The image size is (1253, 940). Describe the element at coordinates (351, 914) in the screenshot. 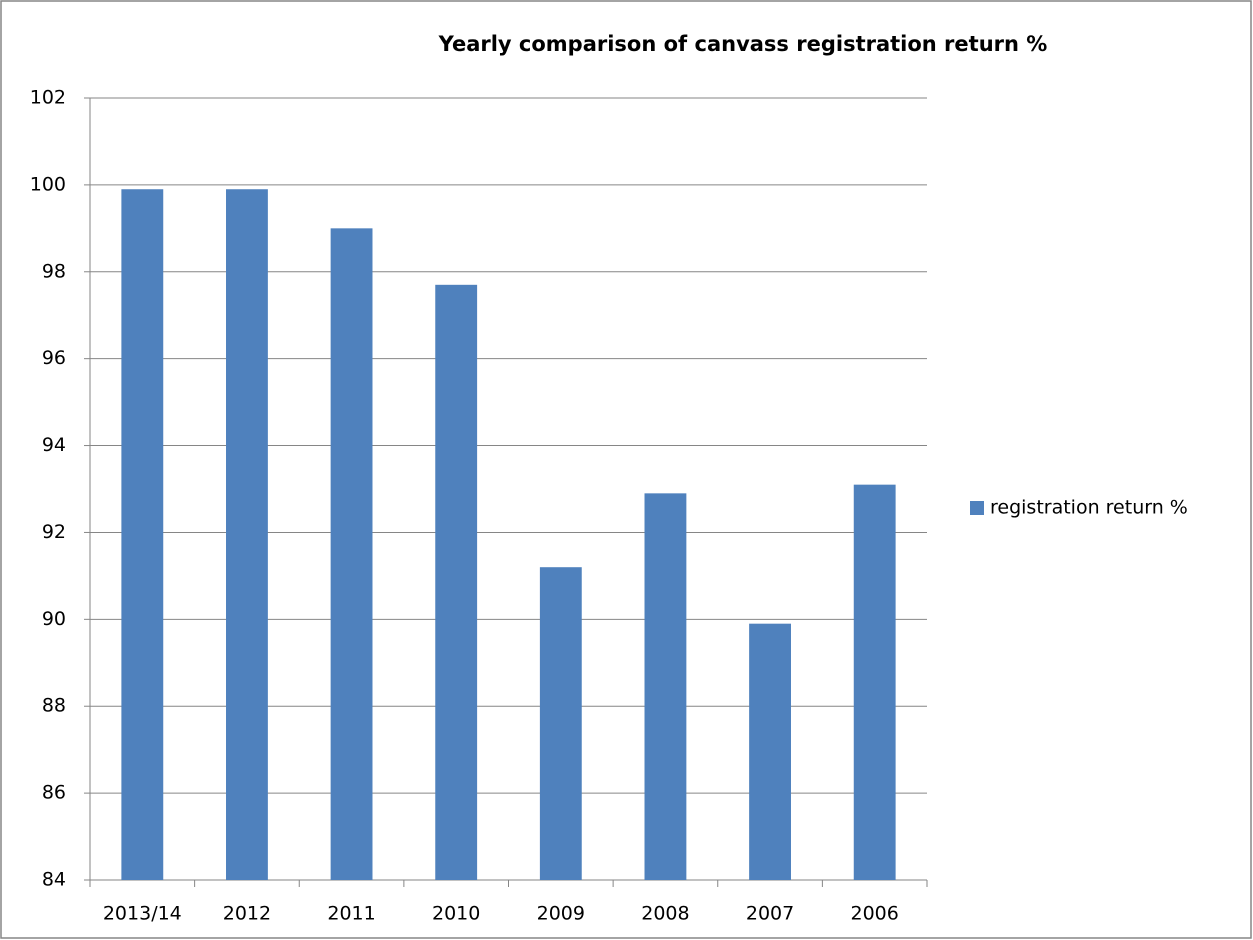

I see `x-tick-label: 2011` at that location.